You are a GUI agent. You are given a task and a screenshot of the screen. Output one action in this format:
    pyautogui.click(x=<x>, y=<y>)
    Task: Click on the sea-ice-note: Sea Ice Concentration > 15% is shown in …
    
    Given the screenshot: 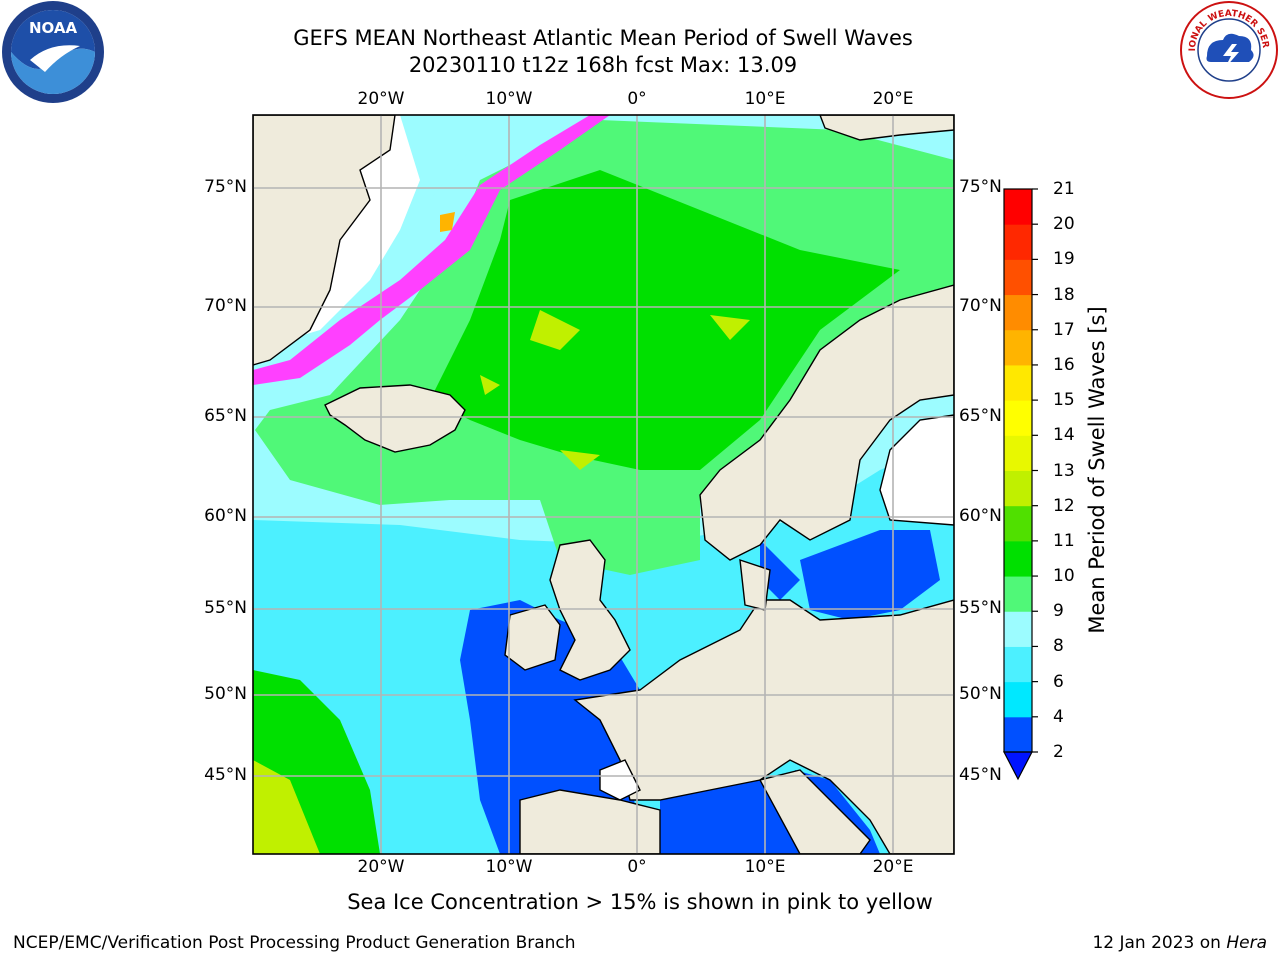 What is the action you would take?
    pyautogui.click(x=640, y=902)
    